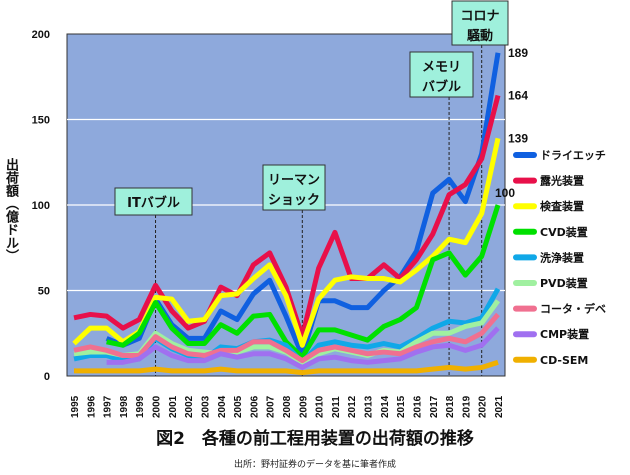  I want to click on annotation-text: ショック, so click(294, 200).